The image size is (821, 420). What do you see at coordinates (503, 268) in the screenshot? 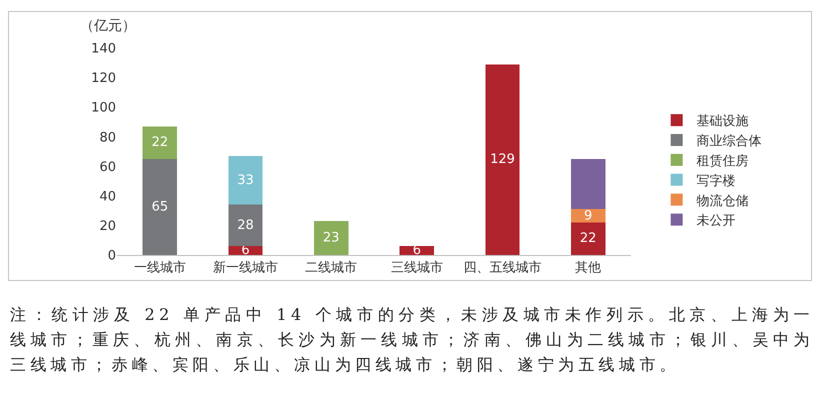
I see `x-tick-label: 四、五线城市` at bounding box center [503, 268].